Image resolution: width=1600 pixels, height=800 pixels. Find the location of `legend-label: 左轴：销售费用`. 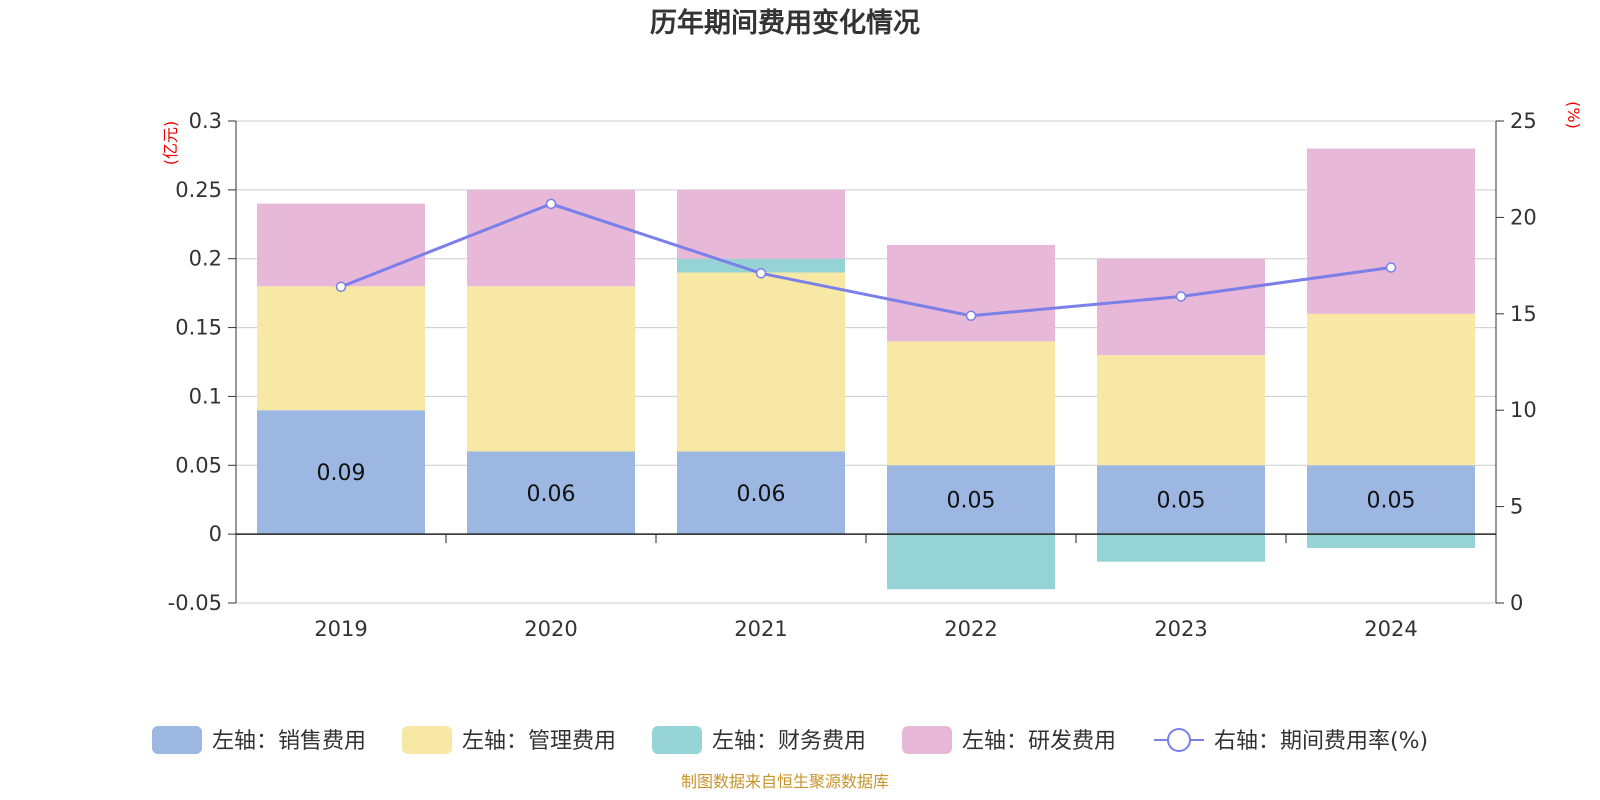

legend-label: 左轴：销售费用 is located at coordinates (289, 741).